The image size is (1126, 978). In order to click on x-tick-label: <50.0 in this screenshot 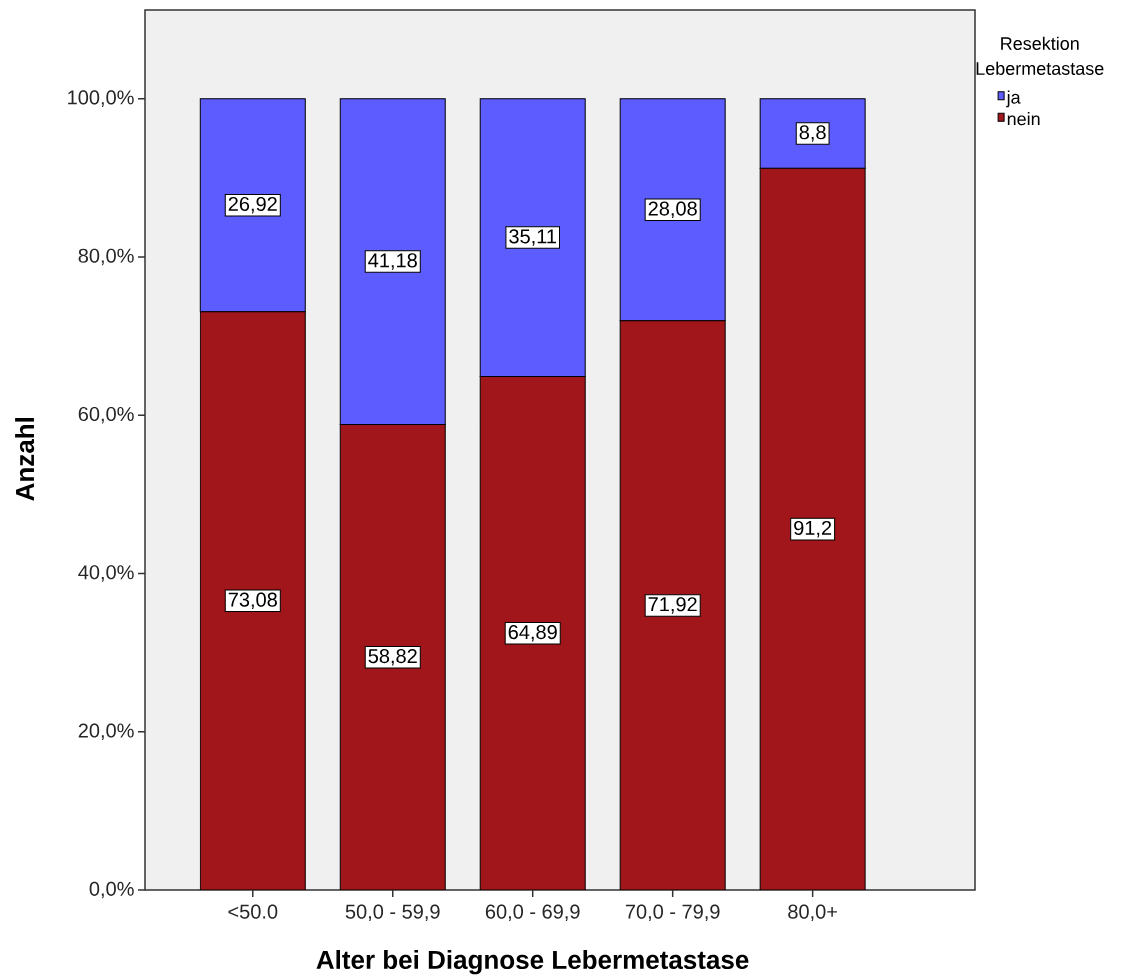, I will do `click(253, 911)`.